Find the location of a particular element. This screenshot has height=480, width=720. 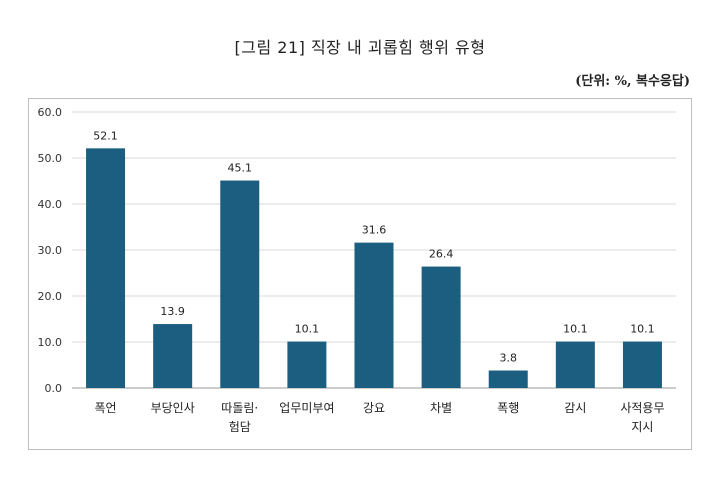

data-label: 45.1 is located at coordinates (240, 168).